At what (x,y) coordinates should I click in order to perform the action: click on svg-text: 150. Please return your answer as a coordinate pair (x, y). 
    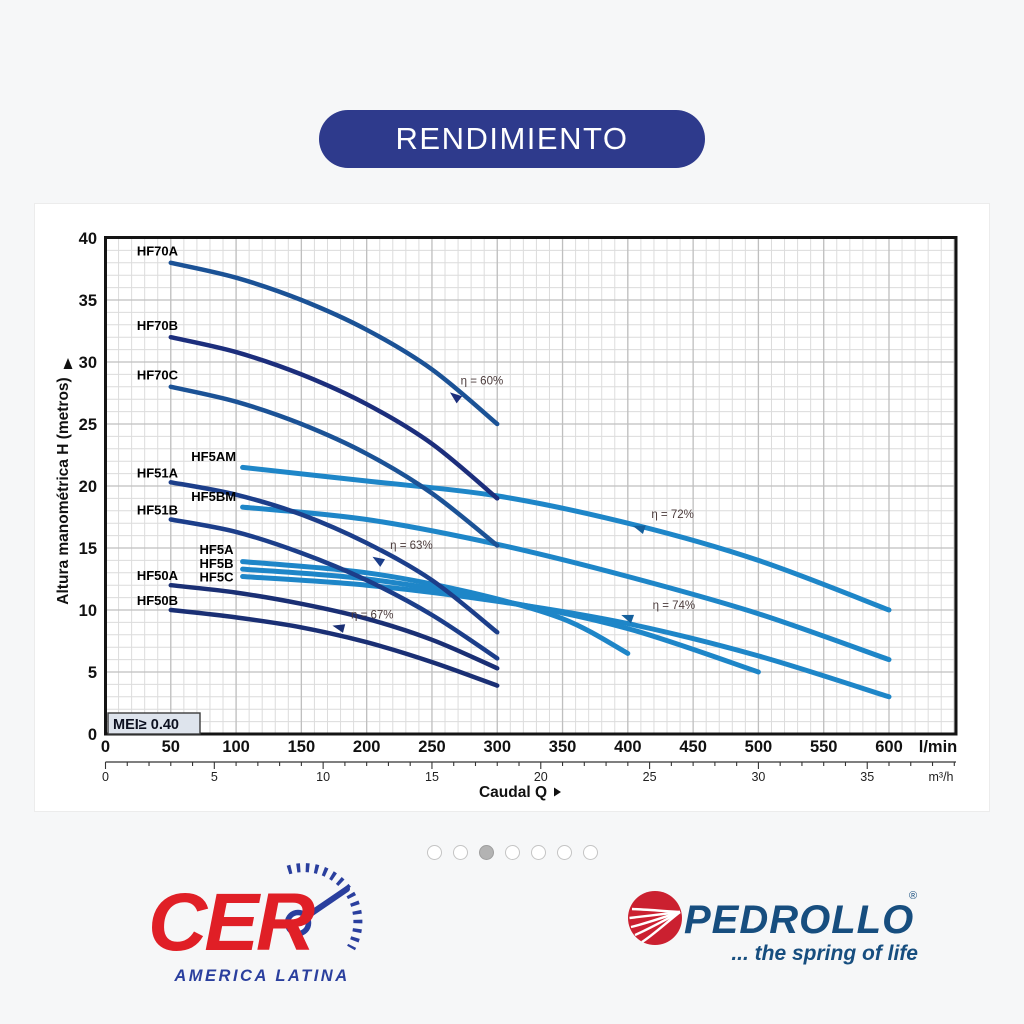
    Looking at the image, I should click on (302, 747).